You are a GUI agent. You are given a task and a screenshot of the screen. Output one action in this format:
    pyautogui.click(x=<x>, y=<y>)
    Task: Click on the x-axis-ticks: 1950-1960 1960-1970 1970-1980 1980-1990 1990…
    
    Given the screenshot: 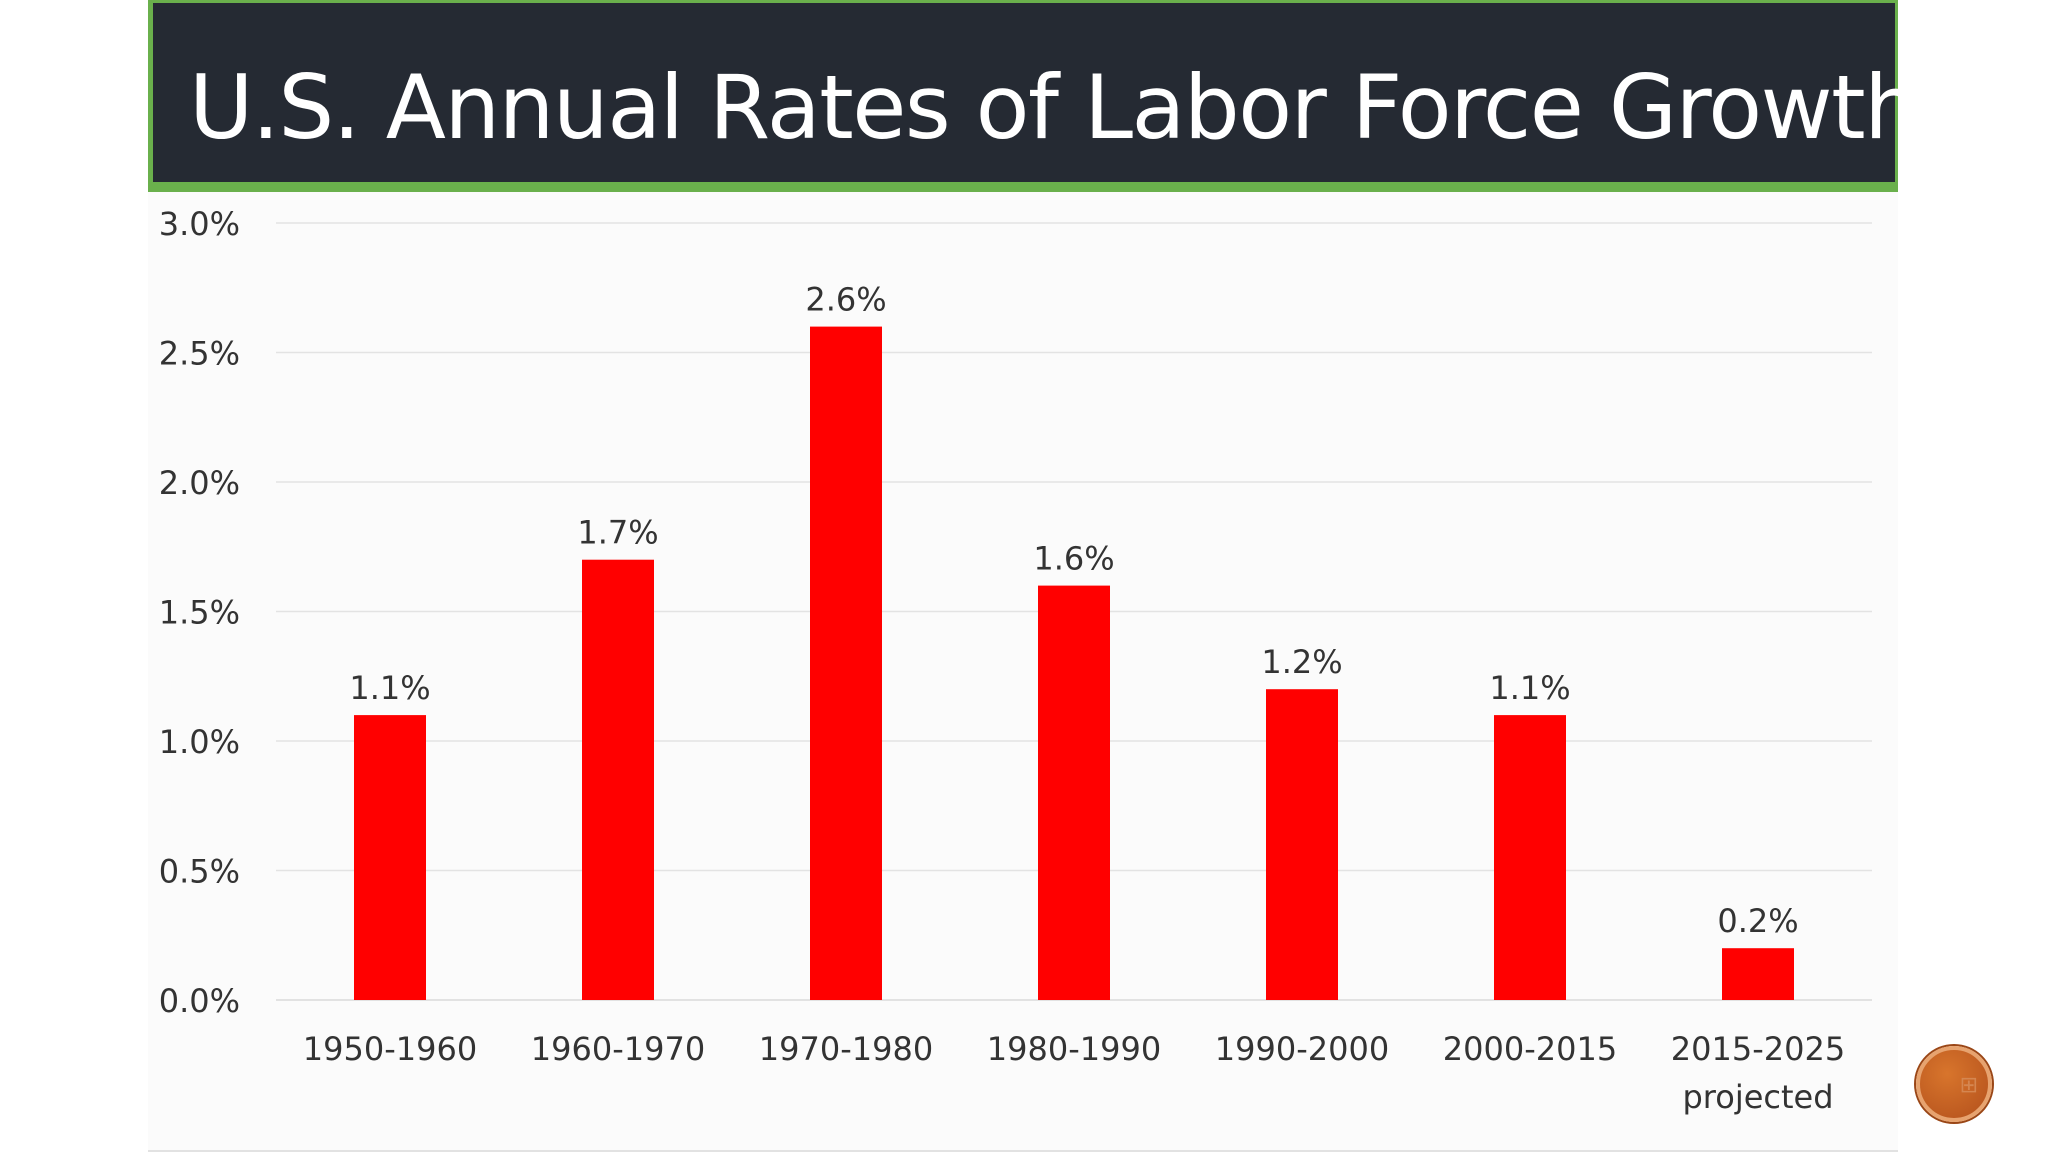 What is the action you would take?
    pyautogui.click(x=1074, y=1073)
    